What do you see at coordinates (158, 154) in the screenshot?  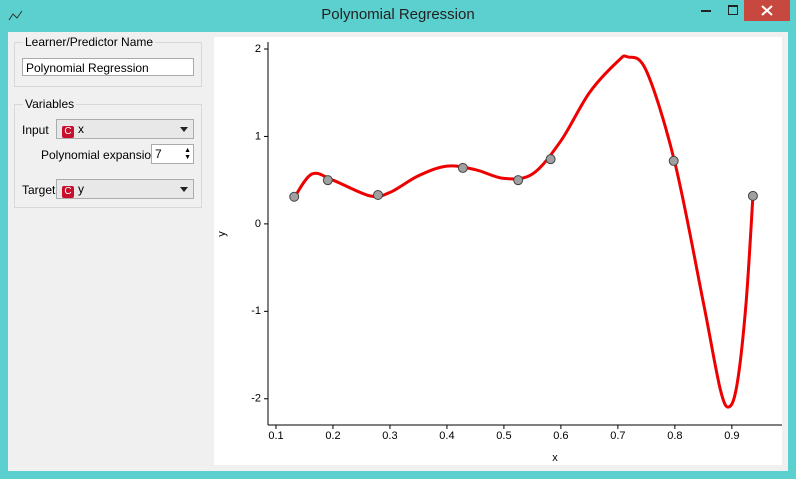 I see `spin-value: 7` at bounding box center [158, 154].